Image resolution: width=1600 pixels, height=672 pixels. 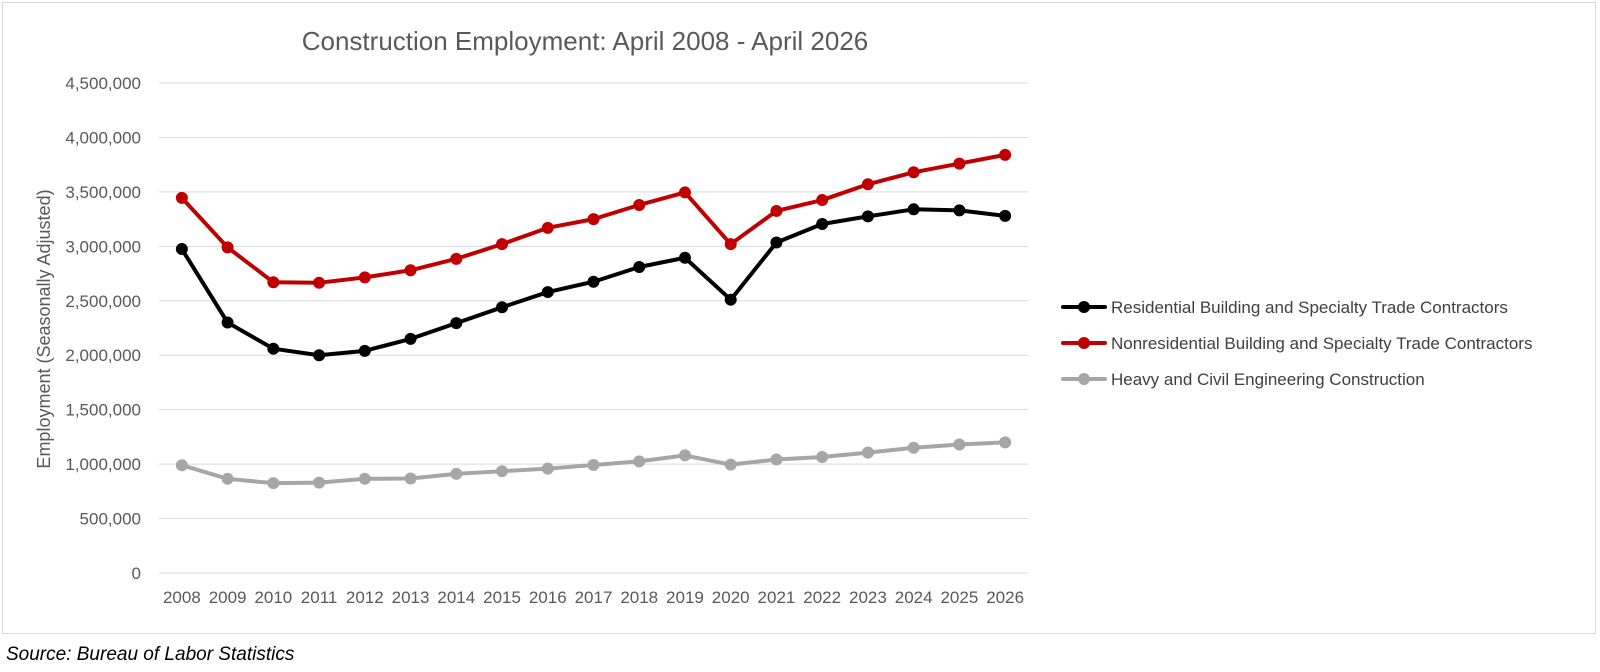 What do you see at coordinates (959, 597) in the screenshot?
I see `x-tick-label: 2025` at bounding box center [959, 597].